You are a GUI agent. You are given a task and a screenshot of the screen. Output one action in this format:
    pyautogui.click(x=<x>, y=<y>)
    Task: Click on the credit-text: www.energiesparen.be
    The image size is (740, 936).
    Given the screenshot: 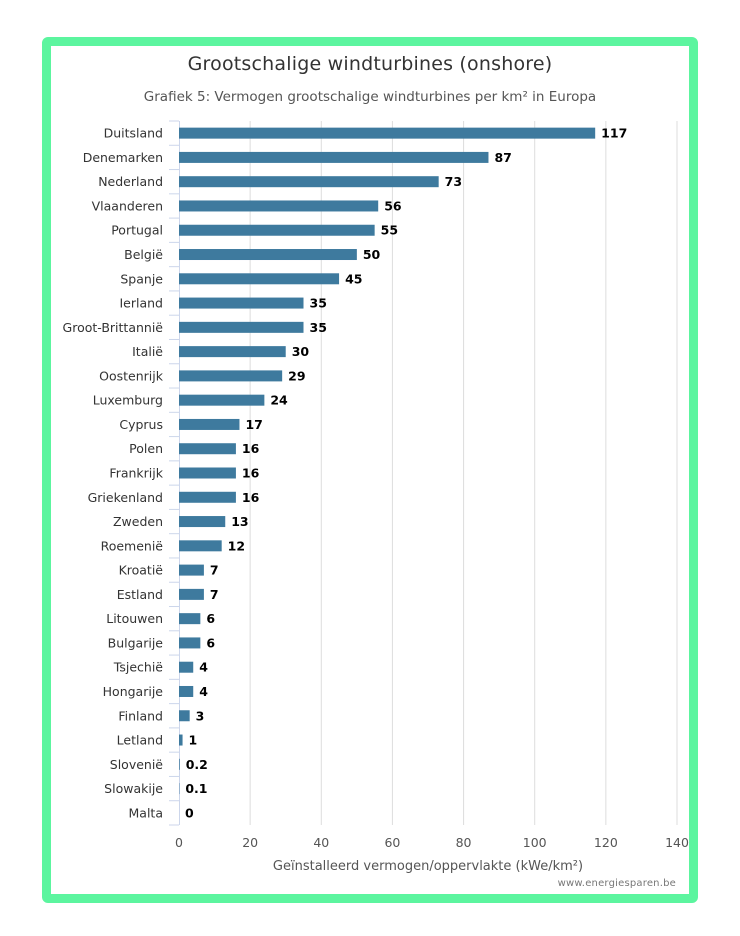 What is the action you would take?
    pyautogui.click(x=616, y=883)
    